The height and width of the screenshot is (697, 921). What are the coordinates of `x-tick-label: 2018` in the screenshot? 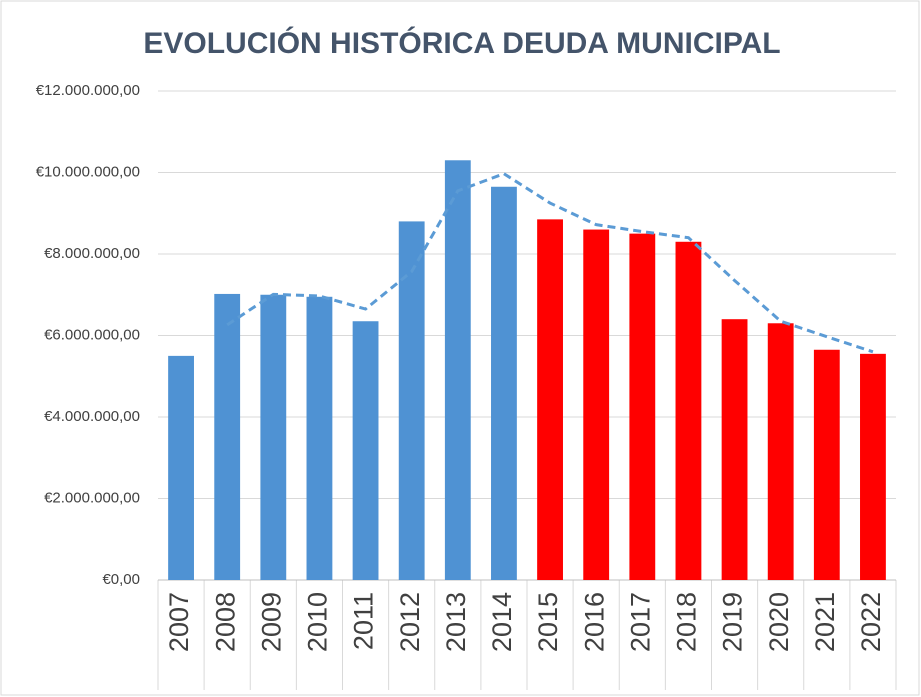 It's located at (687, 622).